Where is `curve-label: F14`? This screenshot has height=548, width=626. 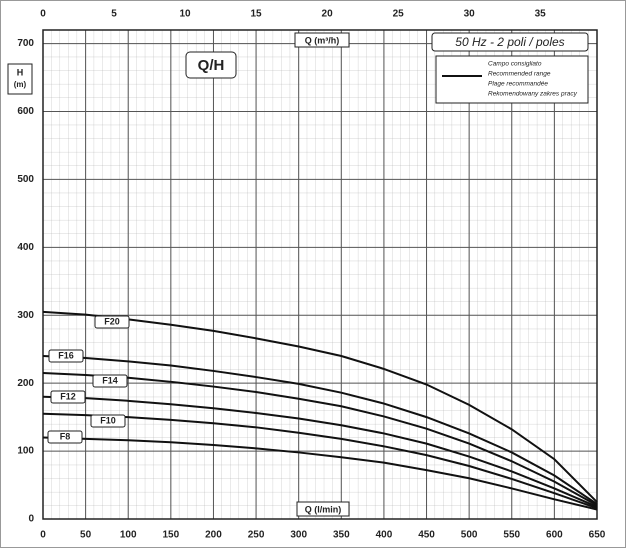
curve-label: F14 is located at coordinates (110, 380).